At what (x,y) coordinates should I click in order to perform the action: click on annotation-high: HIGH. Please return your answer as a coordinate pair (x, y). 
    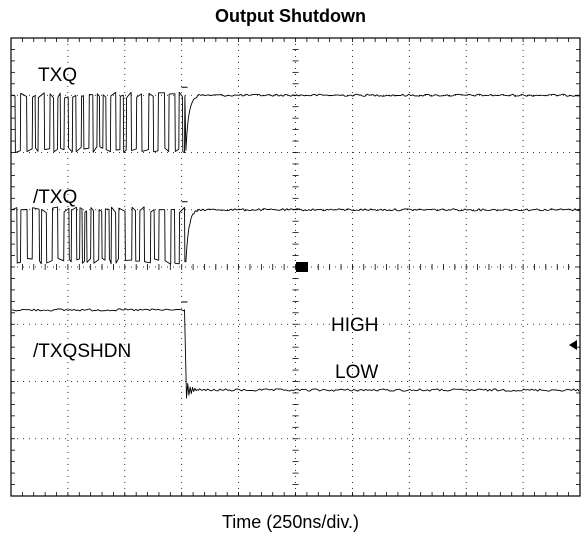
    Looking at the image, I should click on (355, 325).